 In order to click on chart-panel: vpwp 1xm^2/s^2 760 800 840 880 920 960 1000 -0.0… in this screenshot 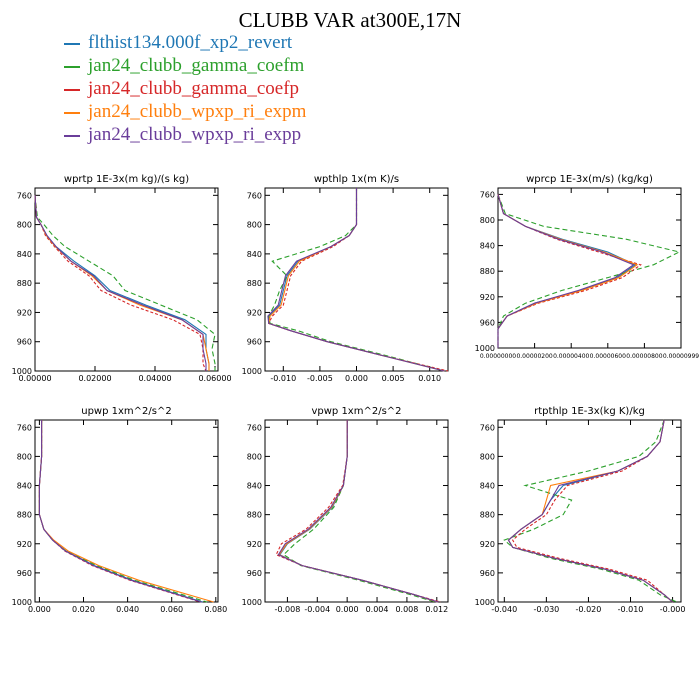, I will do `click(345, 510)`.